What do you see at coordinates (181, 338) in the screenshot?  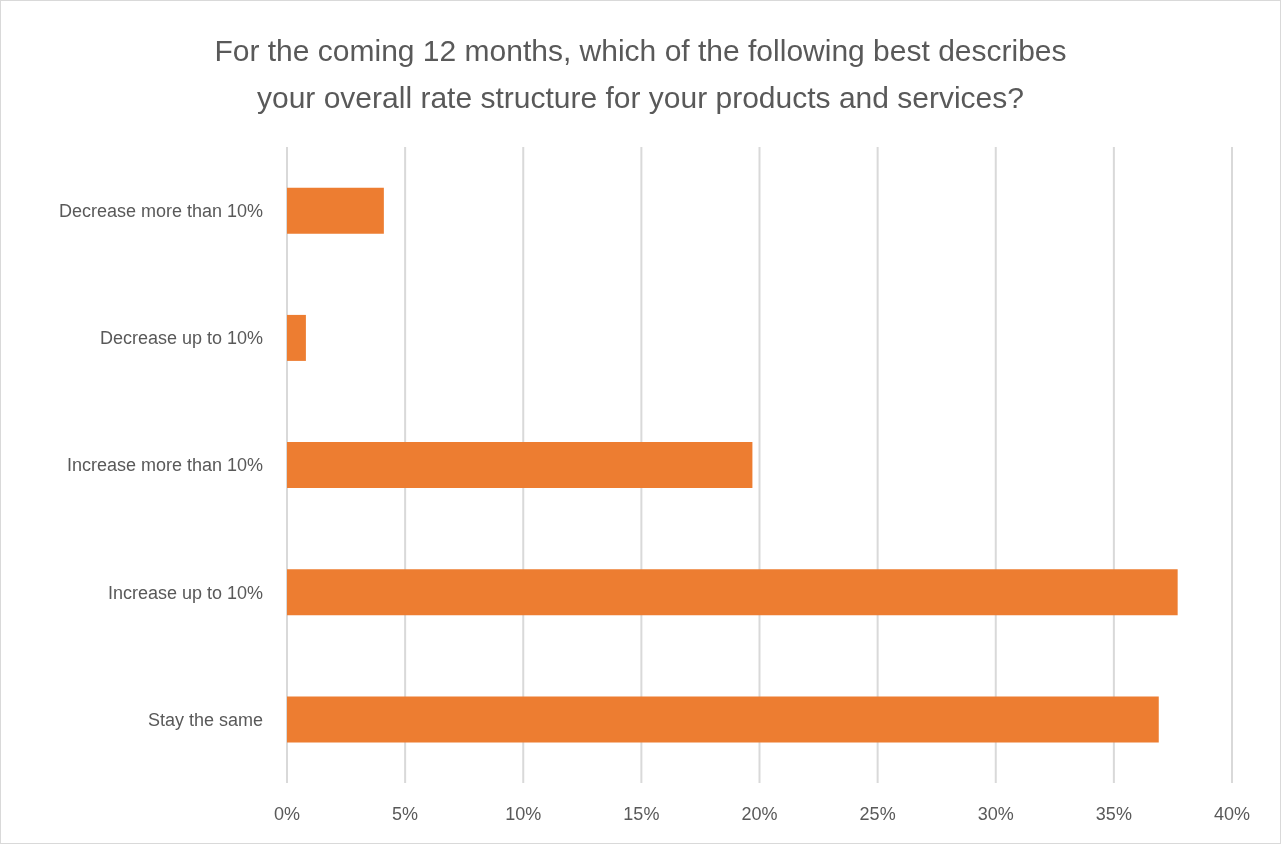 I see `y-tick-label: Decrease up to 10%` at bounding box center [181, 338].